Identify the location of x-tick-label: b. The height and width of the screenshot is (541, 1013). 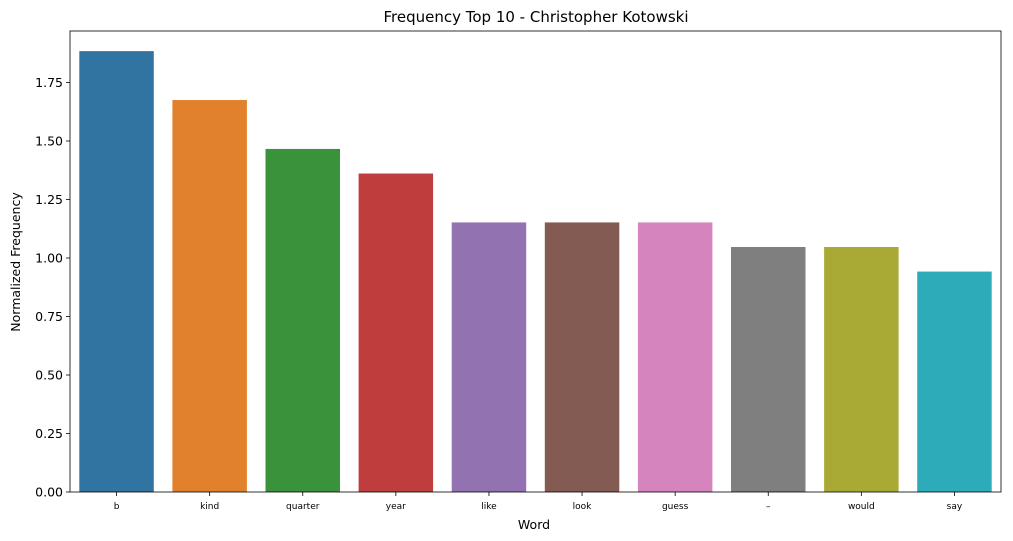
(117, 507).